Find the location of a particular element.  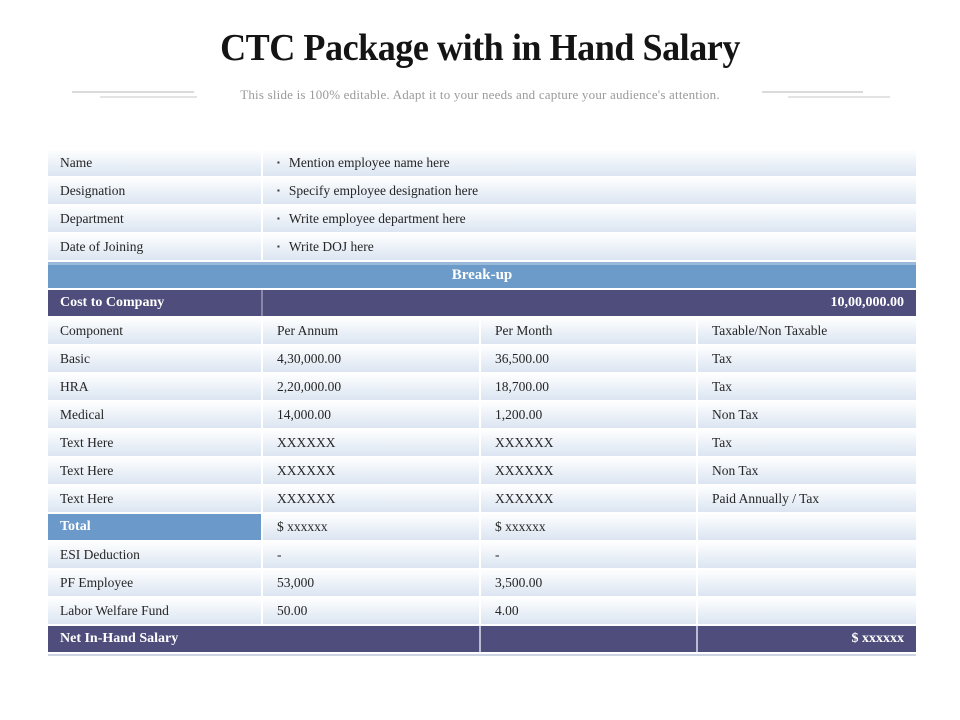

deduction-per-annum-cell: - is located at coordinates (371, 555).